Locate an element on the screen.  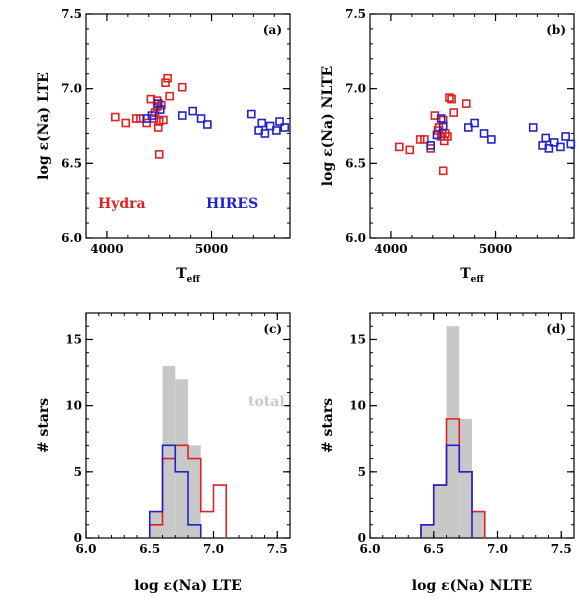
x-tick-label: 7.5 is located at coordinates (561, 549).